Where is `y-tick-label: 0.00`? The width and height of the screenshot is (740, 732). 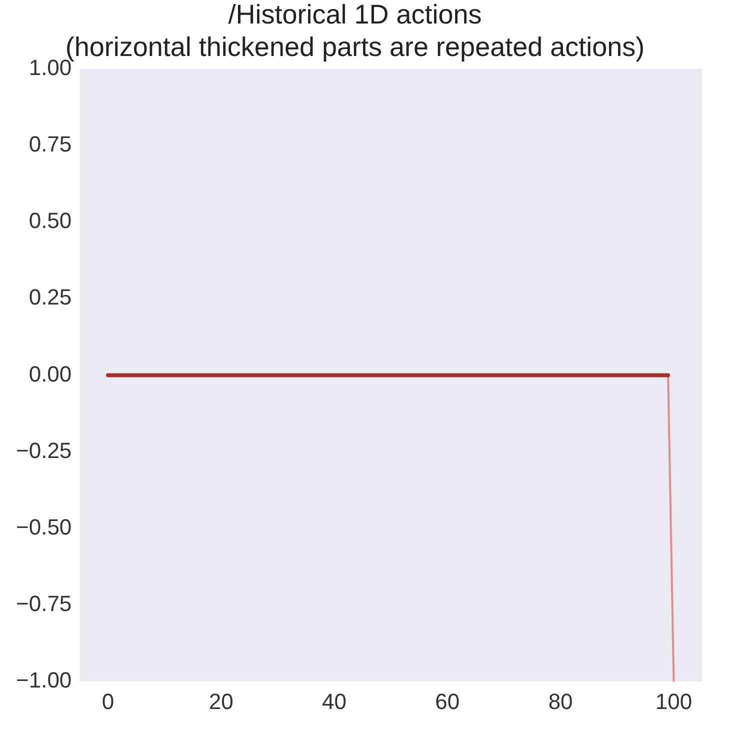 y-tick-label: 0.00 is located at coordinates (50, 373).